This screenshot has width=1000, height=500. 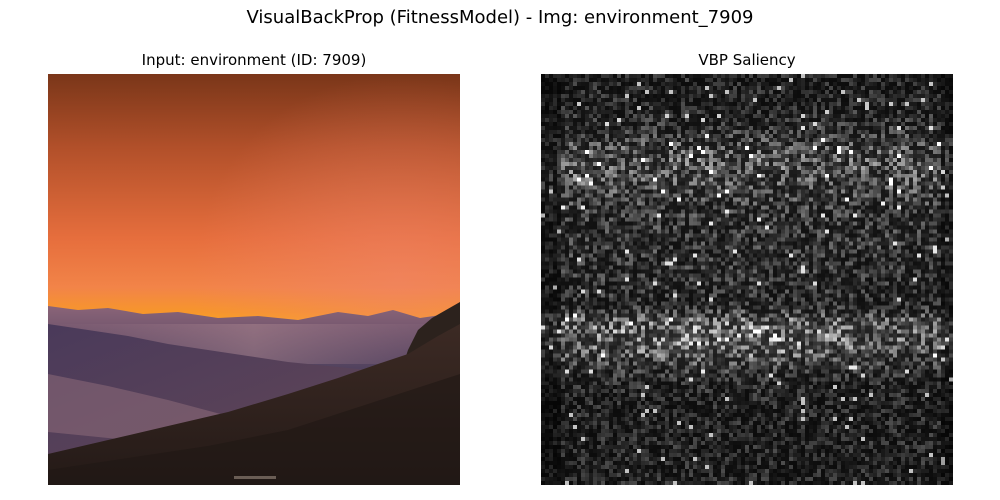 I want to click on saliency-panel-title: VBP Saliency, so click(x=747, y=60).